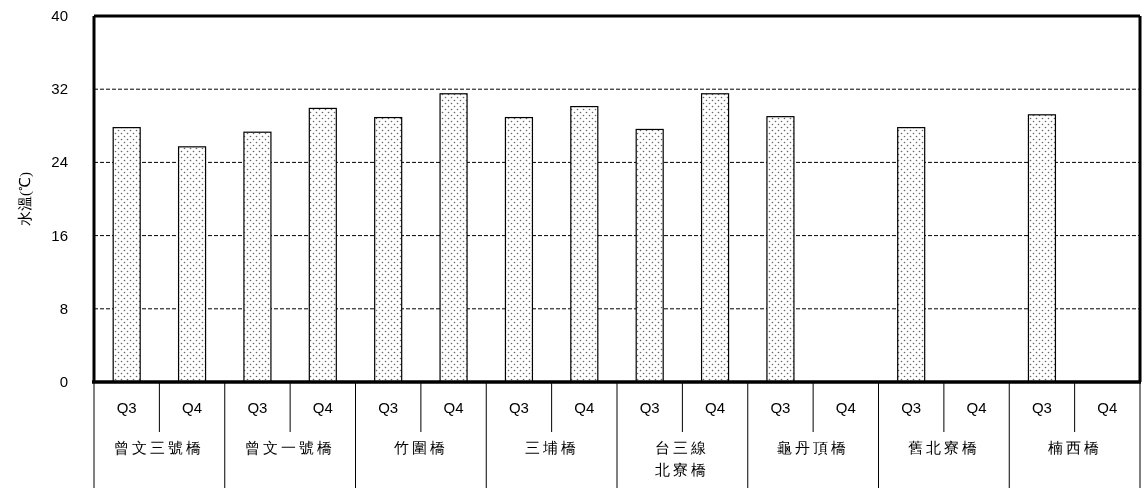 The width and height of the screenshot is (1148, 488). What do you see at coordinates (25, 199) in the screenshot?
I see `y-axis-title: 水溫(℃)` at bounding box center [25, 199].